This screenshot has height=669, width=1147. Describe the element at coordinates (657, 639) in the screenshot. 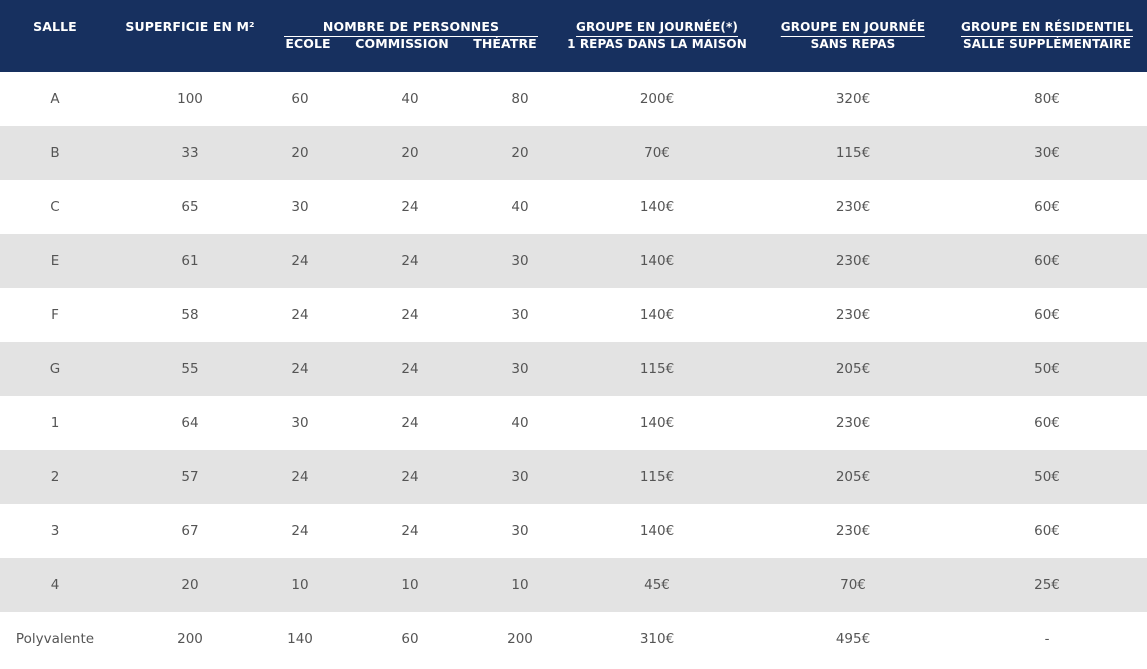

I see `cell-groupe-journee-repas: 310€` at that location.